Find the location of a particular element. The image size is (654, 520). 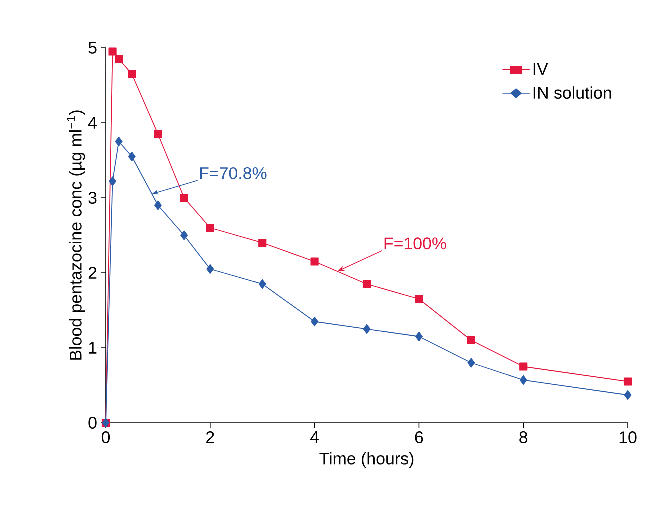

annotation: F=70.8% is located at coordinates (233, 173).